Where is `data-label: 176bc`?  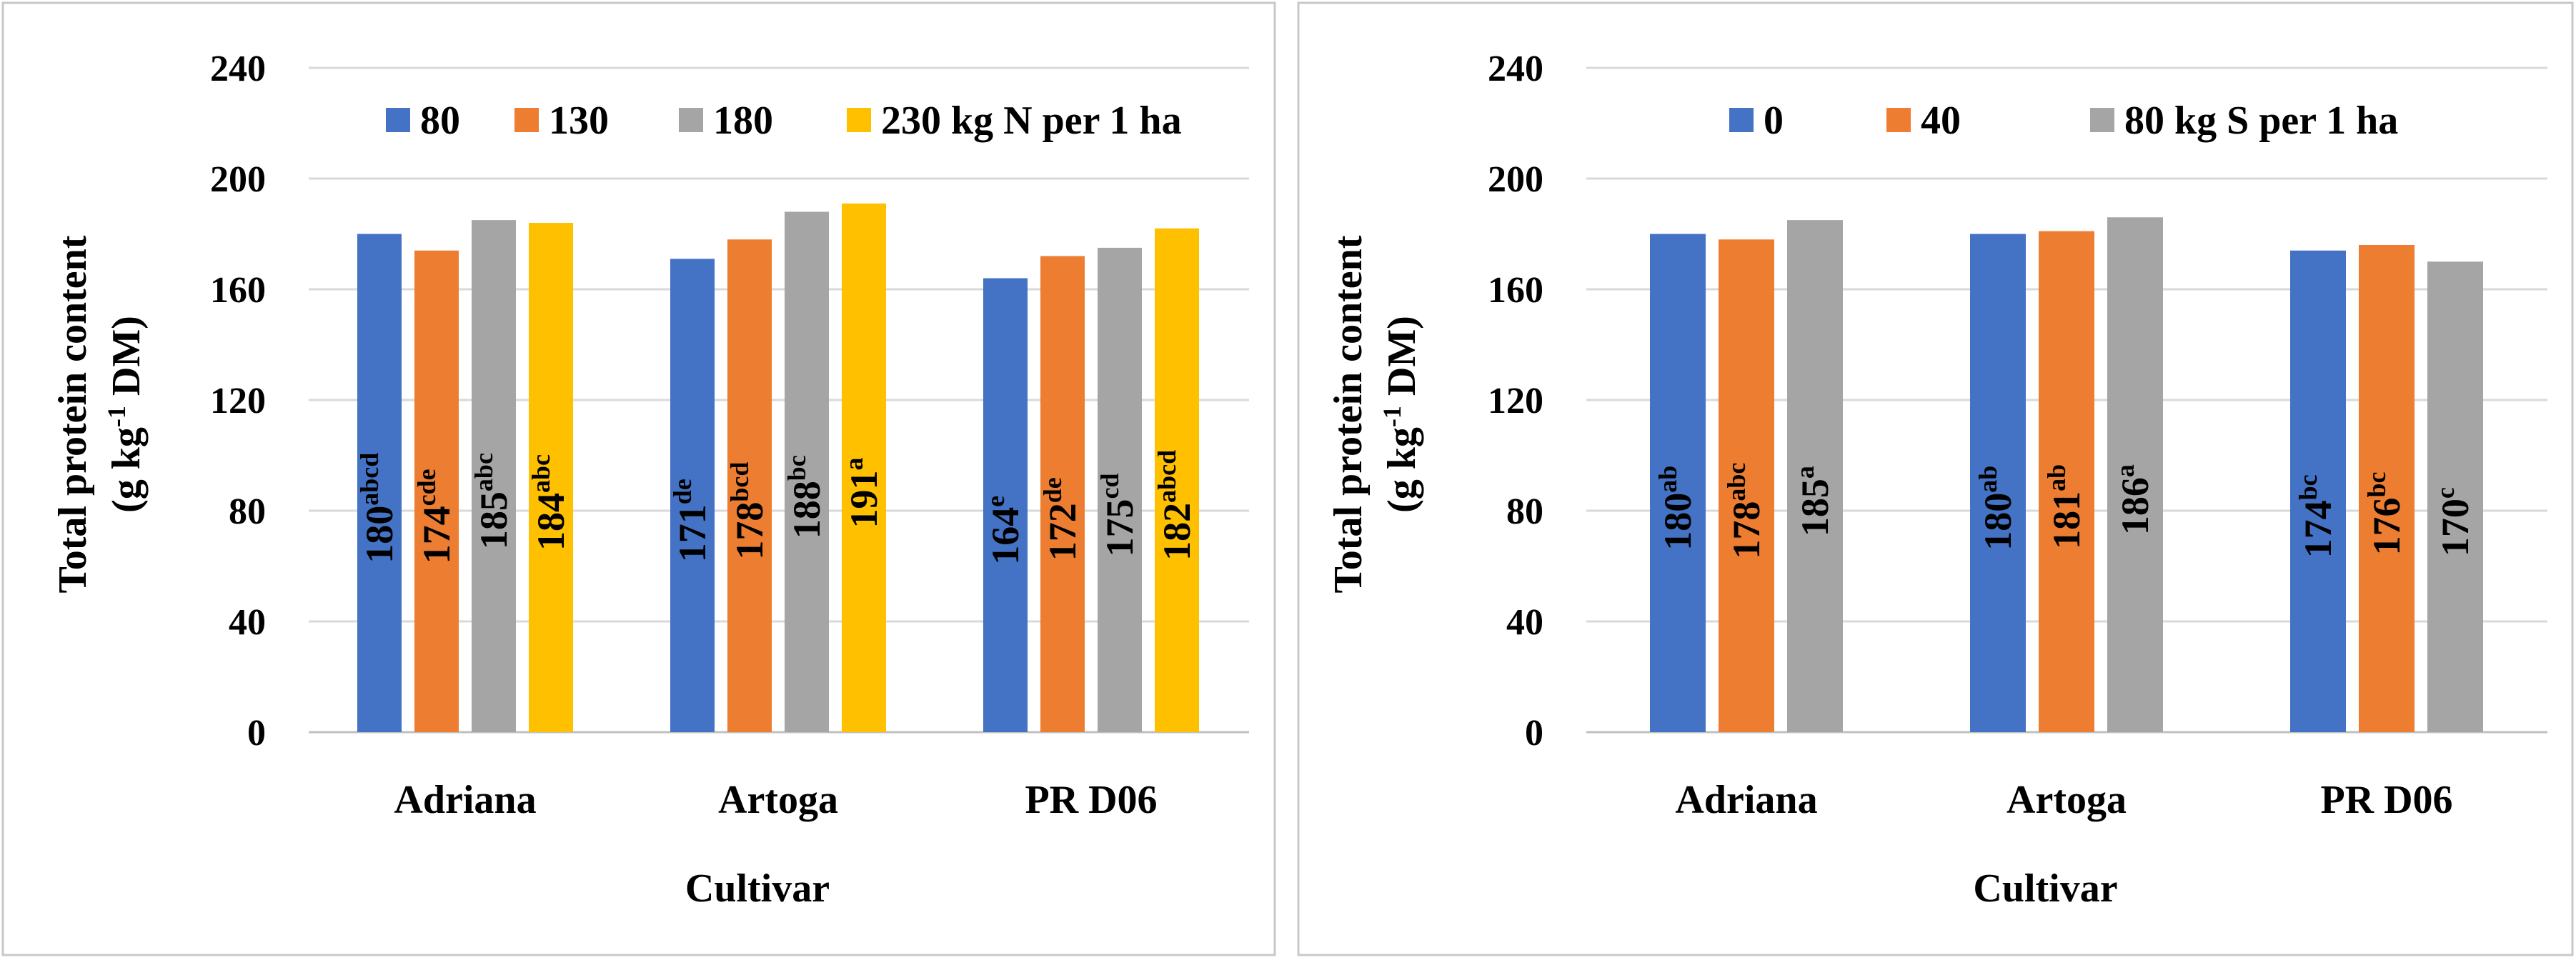
data-label: 176bc is located at coordinates (2385, 513).